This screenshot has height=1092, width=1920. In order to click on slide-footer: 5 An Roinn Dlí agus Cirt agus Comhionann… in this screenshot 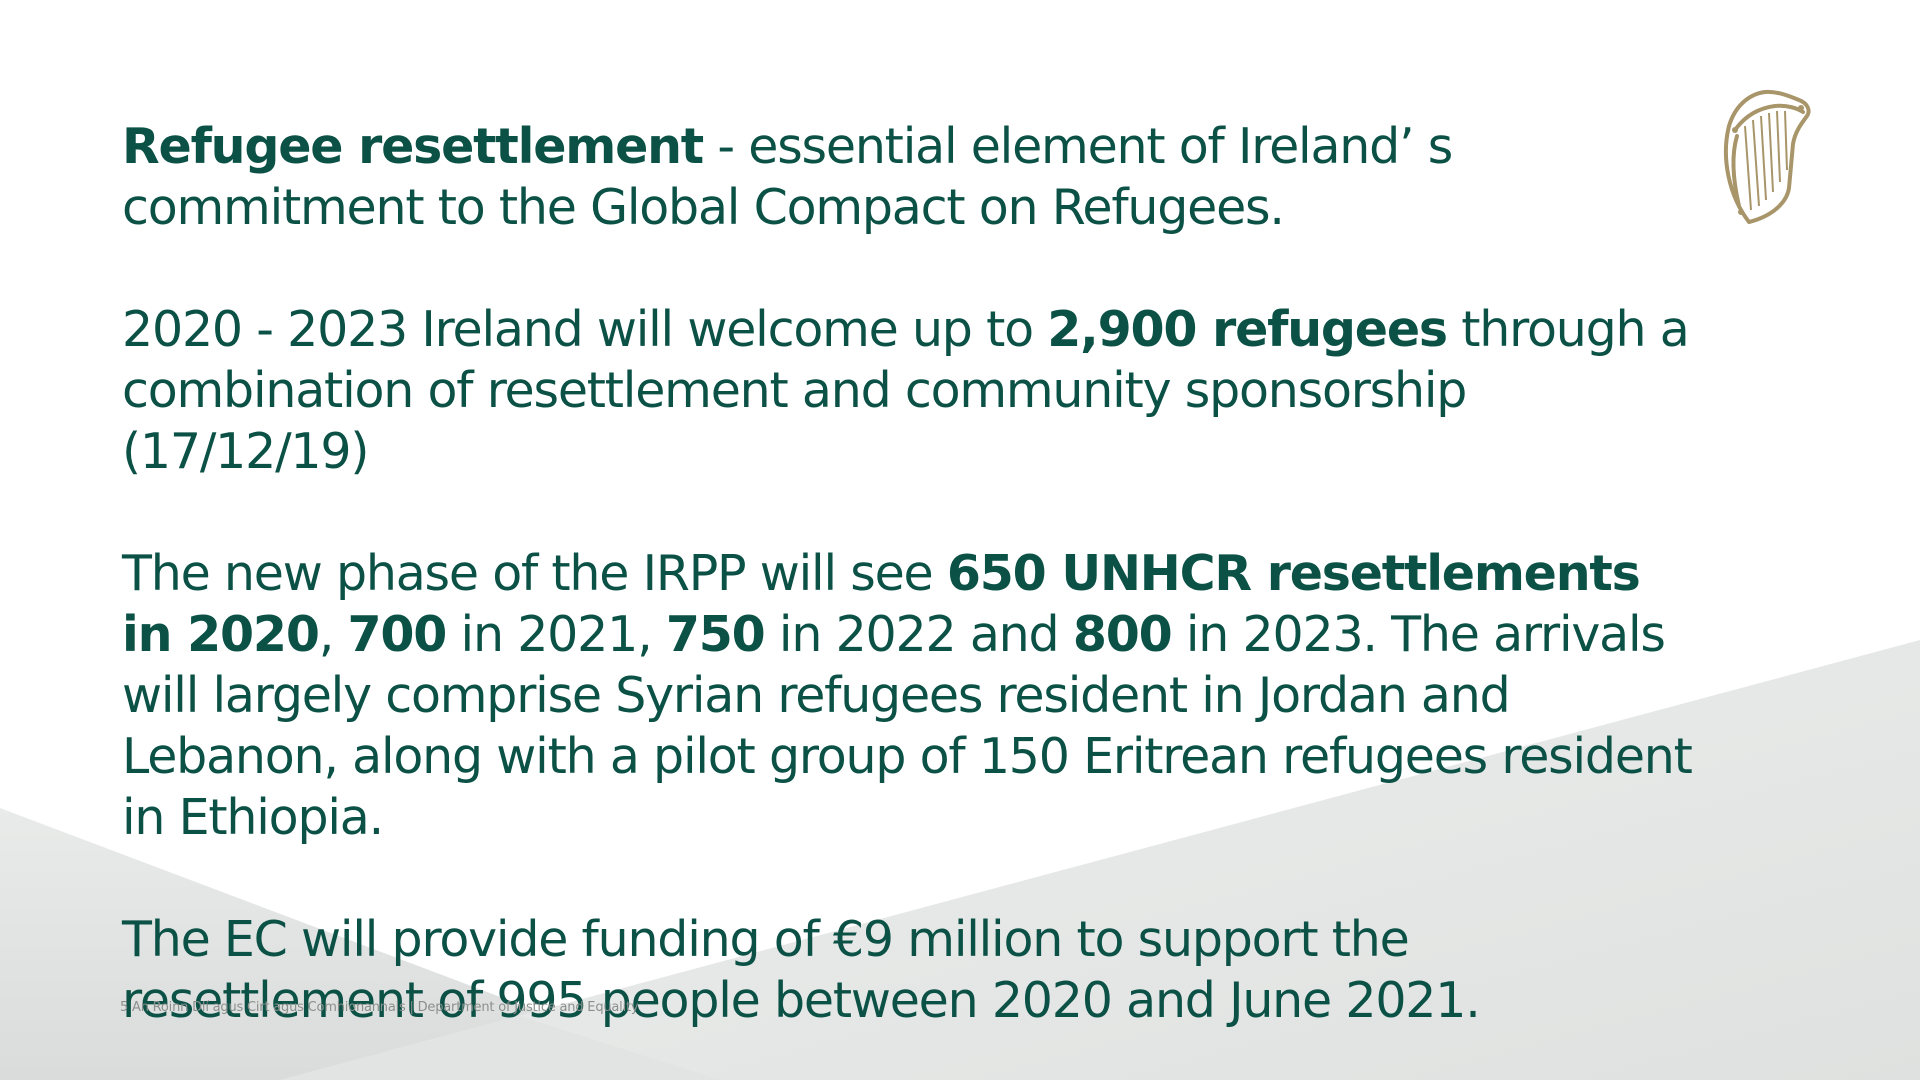, I will do `click(379, 1007)`.